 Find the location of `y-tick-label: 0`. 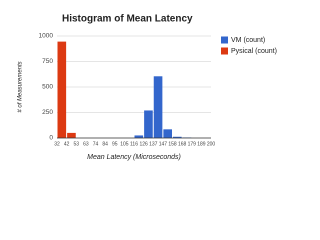

y-tick-label: 0 is located at coordinates (51, 138).